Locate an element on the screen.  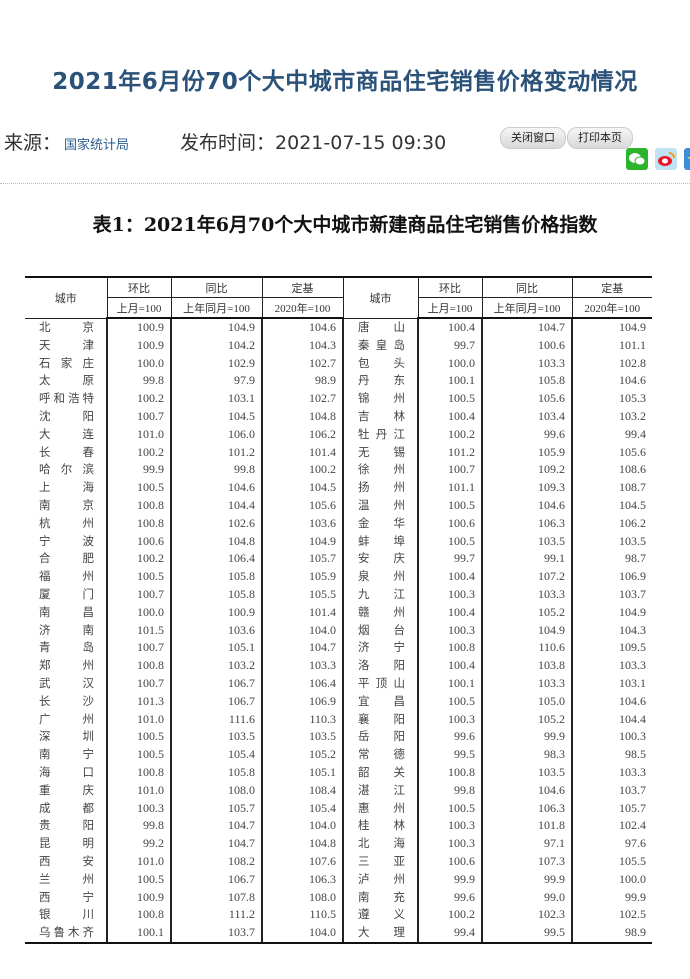
cell-yoy: 97.9 is located at coordinates (216, 381).